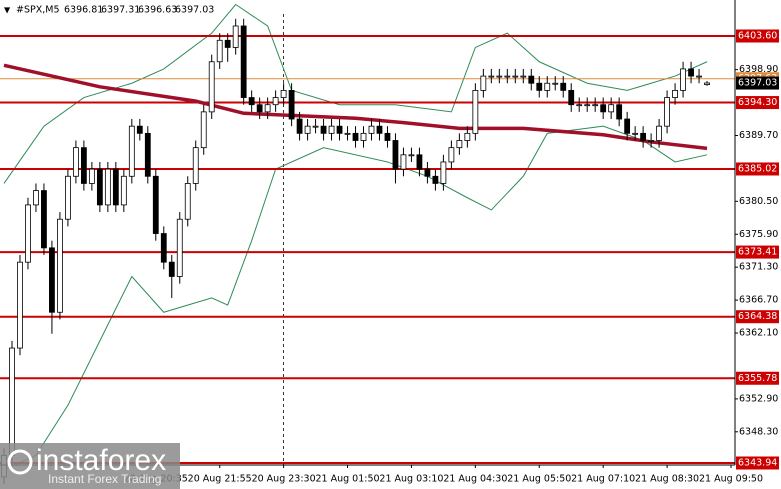  Describe the element at coordinates (758, 234) in the screenshot. I see `y-tick-label: 6375.90` at that location.